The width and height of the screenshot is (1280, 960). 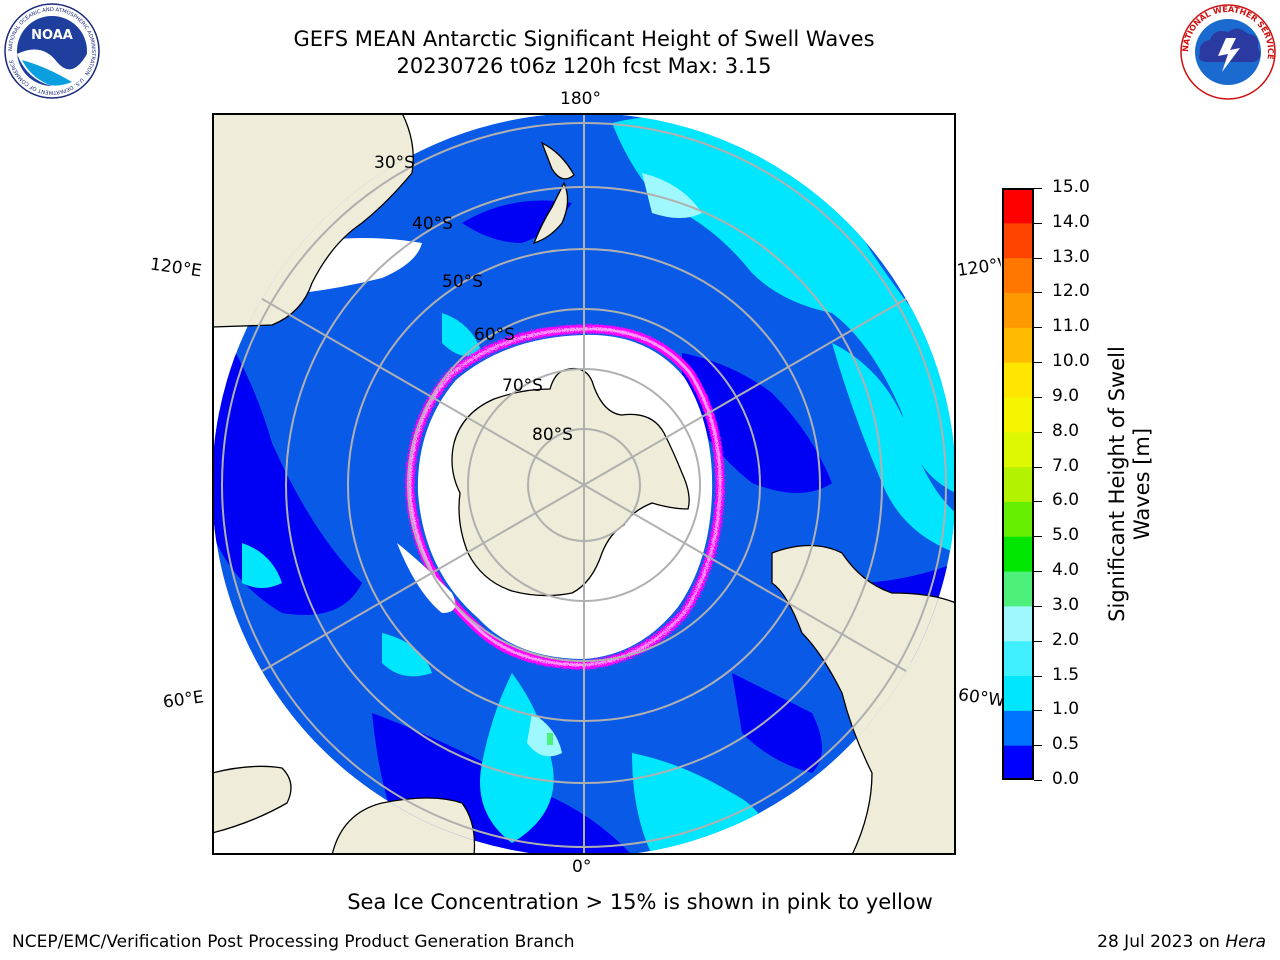 I want to click on lon-label-120w: 120°W, so click(x=979, y=268).